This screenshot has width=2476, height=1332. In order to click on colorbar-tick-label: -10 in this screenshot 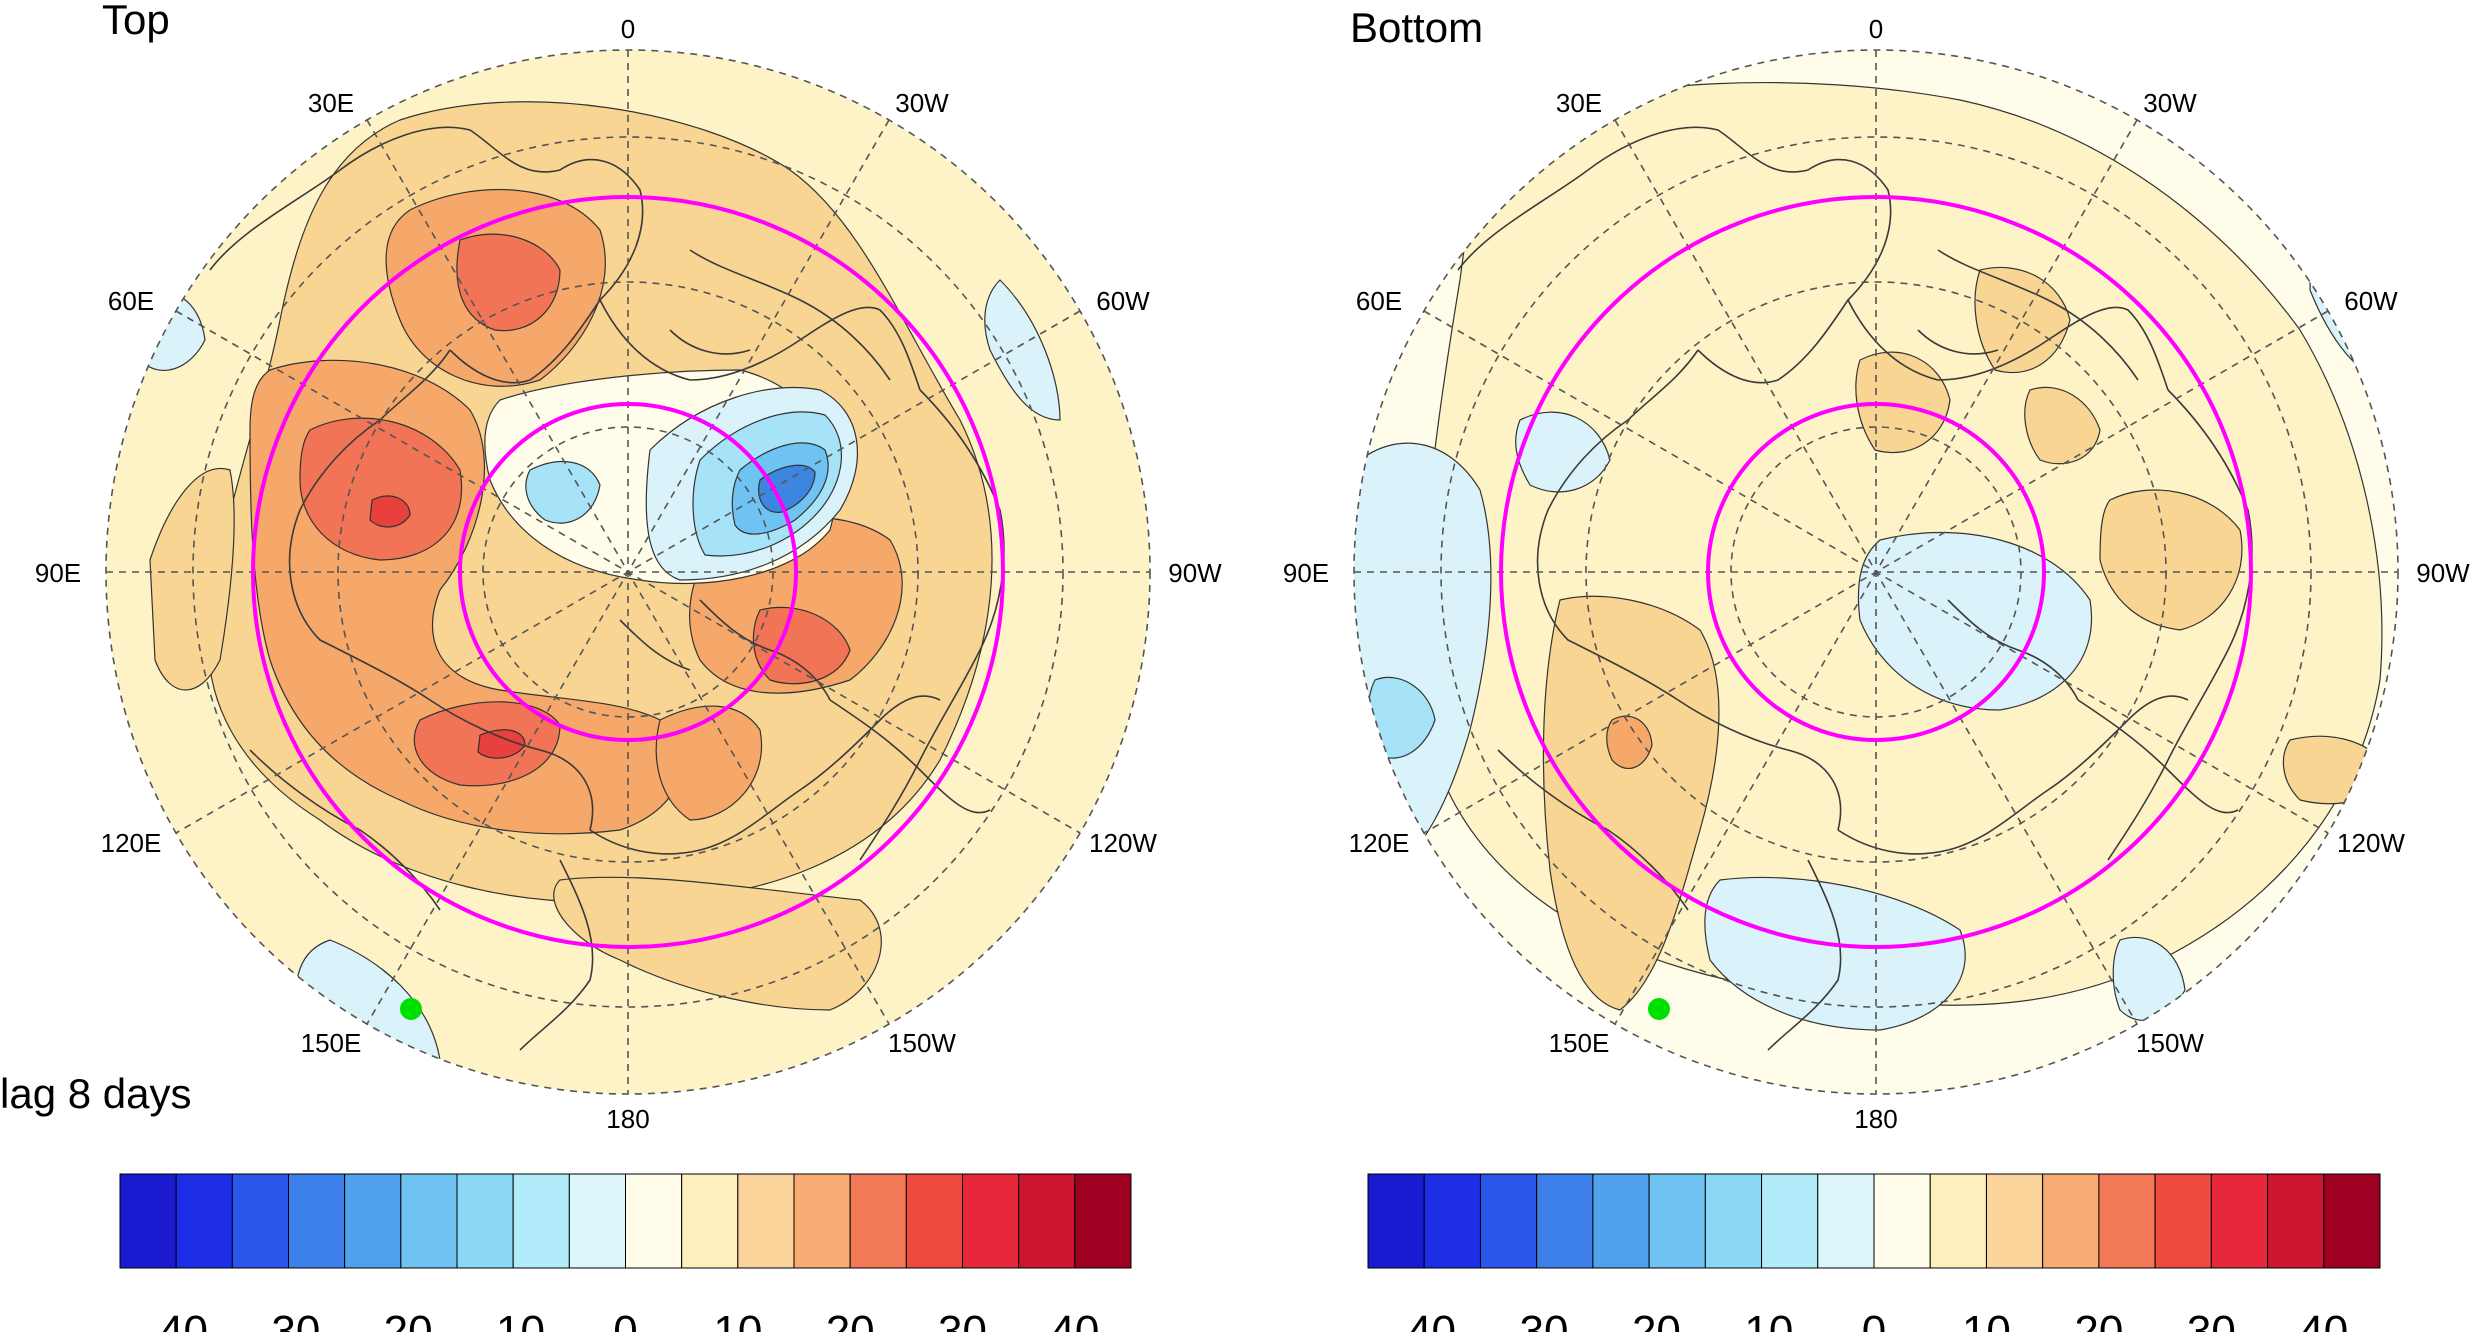, I will do `click(513, 1319)`.